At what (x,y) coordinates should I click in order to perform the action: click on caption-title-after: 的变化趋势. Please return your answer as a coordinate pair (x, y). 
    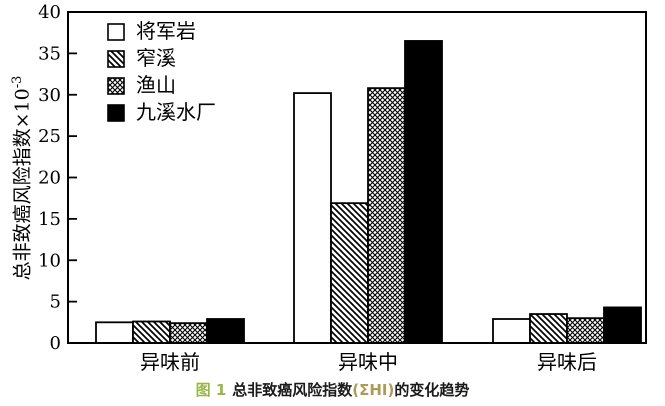
    Looking at the image, I should click on (432, 390).